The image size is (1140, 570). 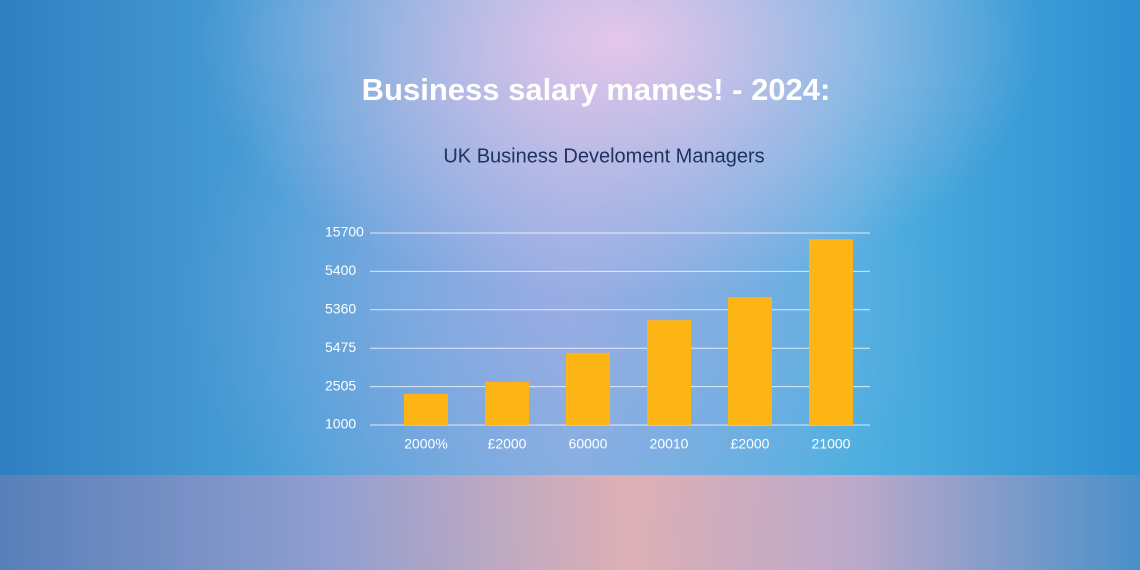 What do you see at coordinates (340, 385) in the screenshot?
I see `y-tick-label: 2505` at bounding box center [340, 385].